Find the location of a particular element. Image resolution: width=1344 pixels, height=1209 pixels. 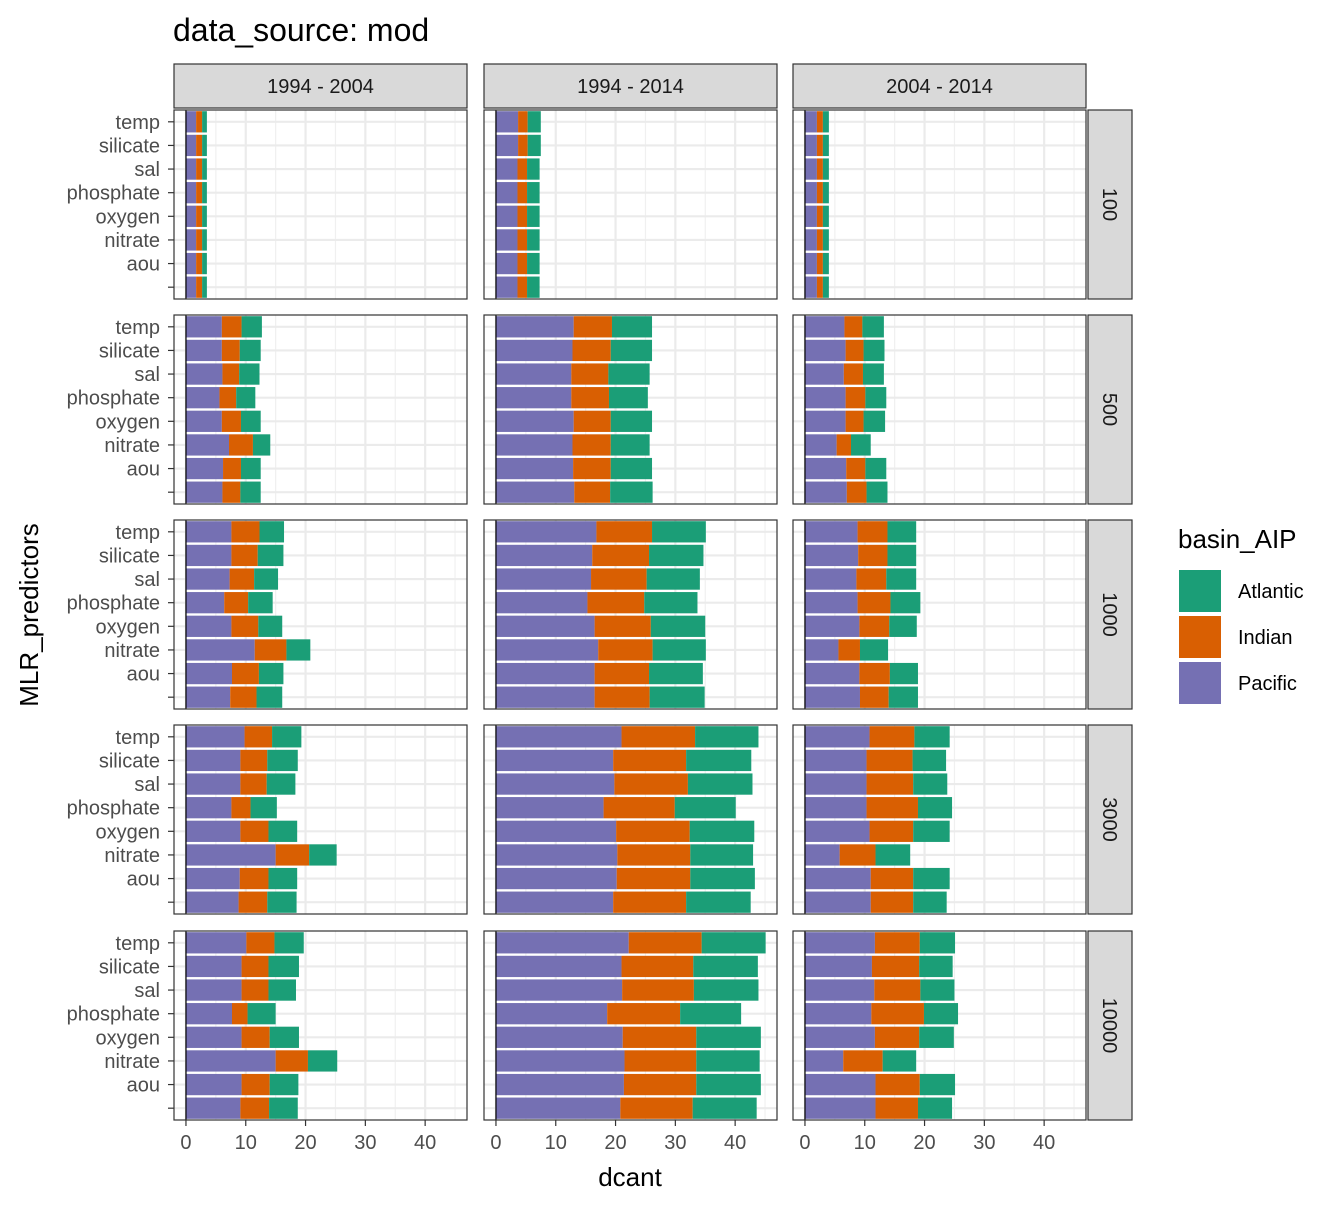

column-strip-label: 1994 - 2014 is located at coordinates (630, 87).